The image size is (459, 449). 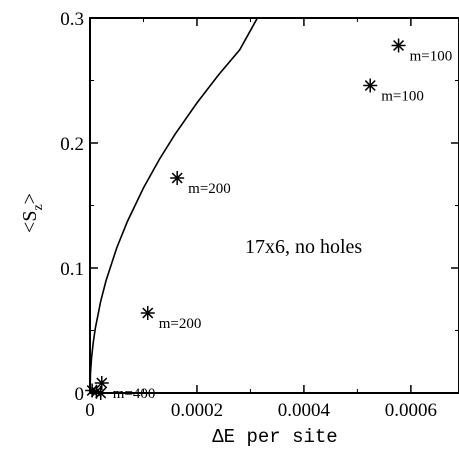 What do you see at coordinates (72, 144) in the screenshot?
I see `y-tick-label: 0.2` at bounding box center [72, 144].